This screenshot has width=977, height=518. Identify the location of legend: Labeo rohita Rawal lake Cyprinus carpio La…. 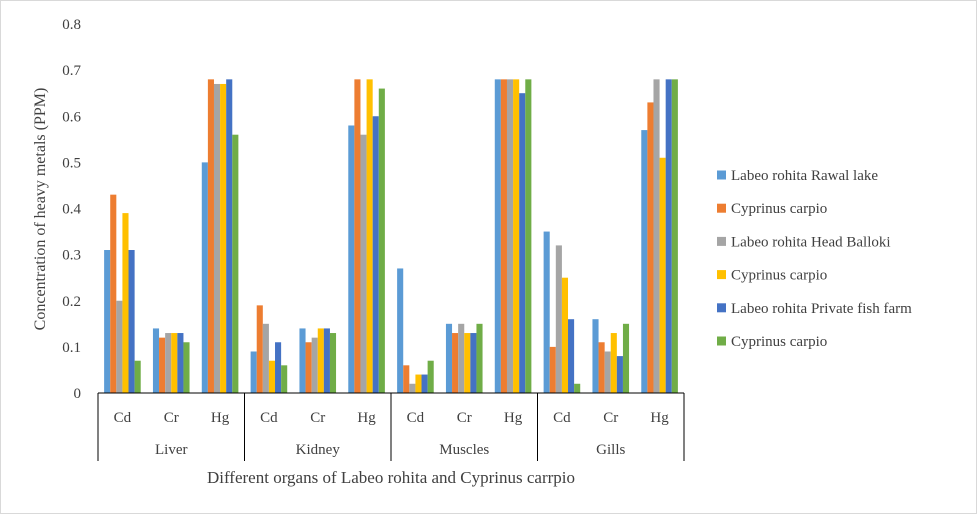
(814, 259).